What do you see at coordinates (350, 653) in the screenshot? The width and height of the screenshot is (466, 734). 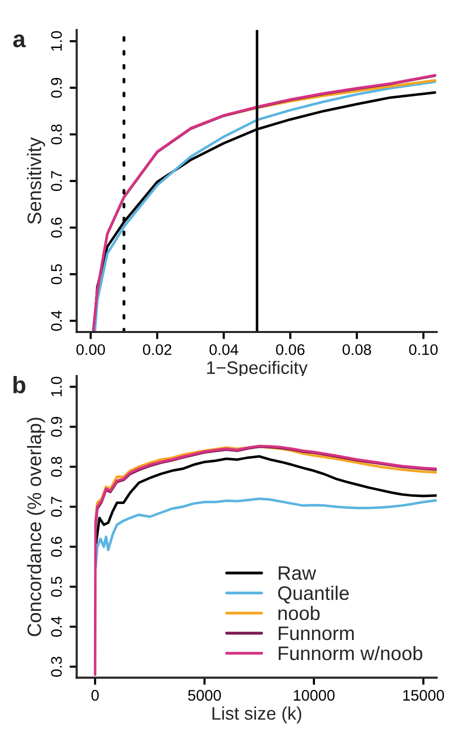 I see `legend-label: Funnorm w/noob` at bounding box center [350, 653].